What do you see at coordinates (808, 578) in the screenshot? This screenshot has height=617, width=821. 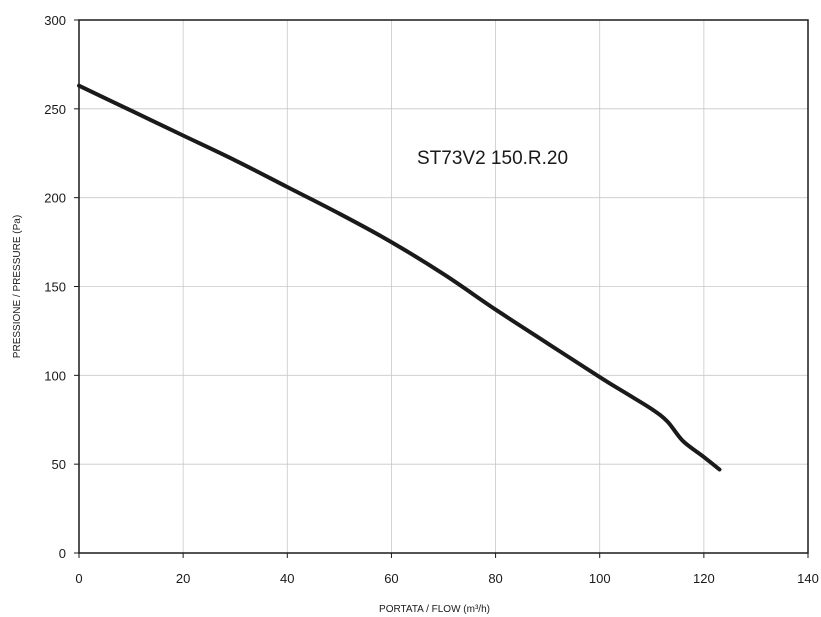 I see `x-tick-label: 140` at bounding box center [808, 578].